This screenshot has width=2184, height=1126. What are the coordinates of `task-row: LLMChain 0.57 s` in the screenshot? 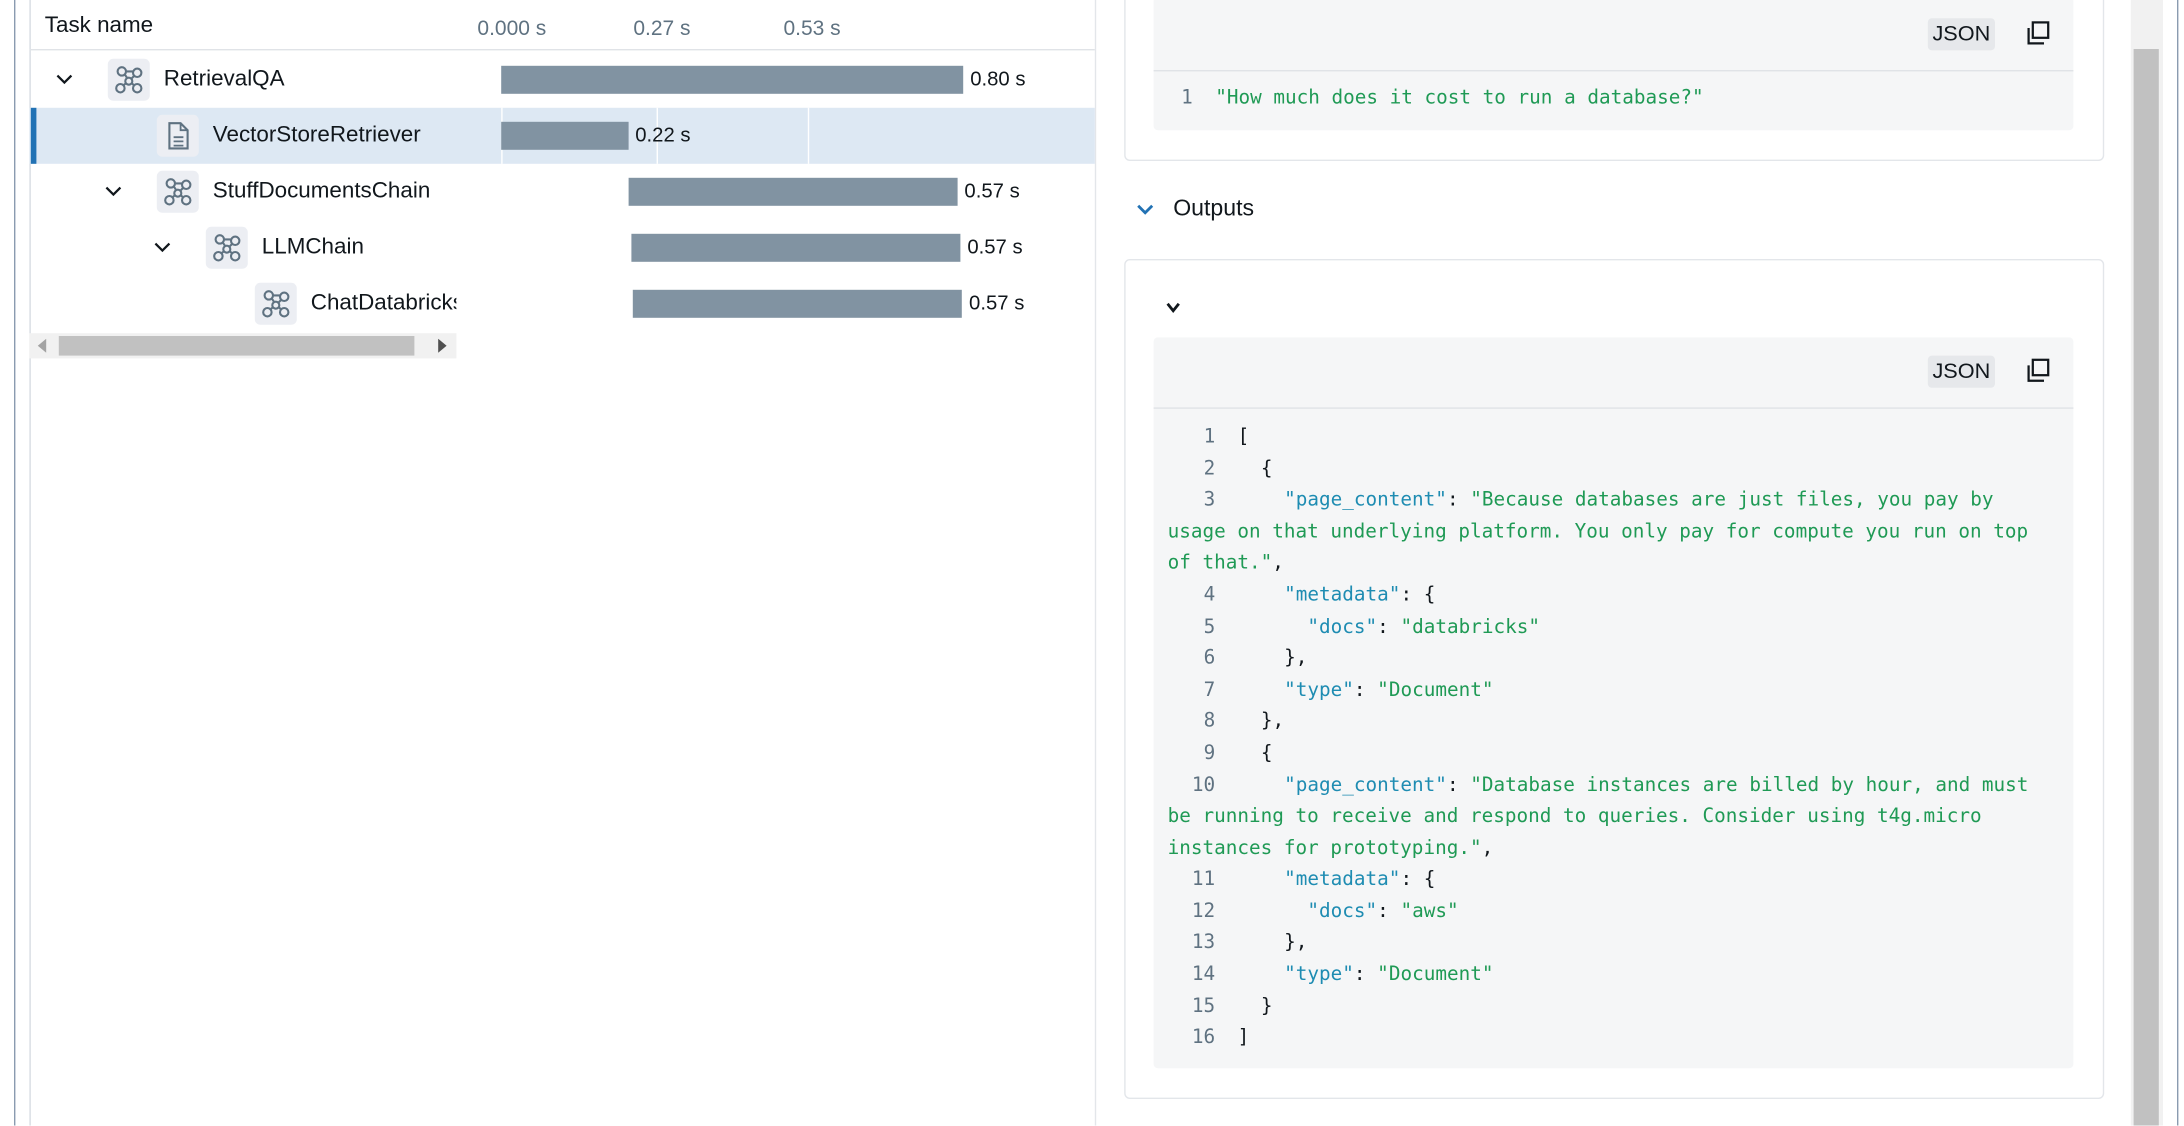 It's located at (561, 247).